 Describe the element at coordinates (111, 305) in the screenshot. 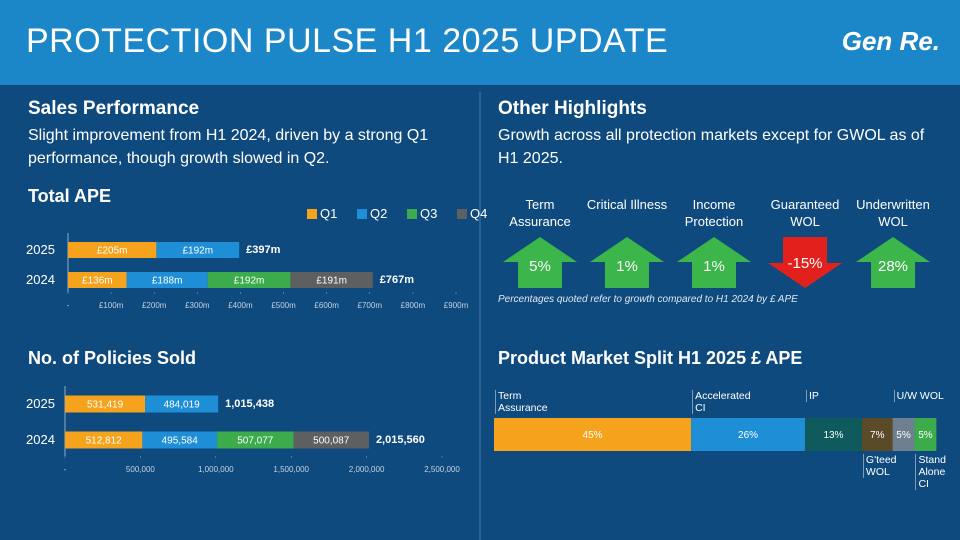

I see `x-tick-label: £100m` at that location.